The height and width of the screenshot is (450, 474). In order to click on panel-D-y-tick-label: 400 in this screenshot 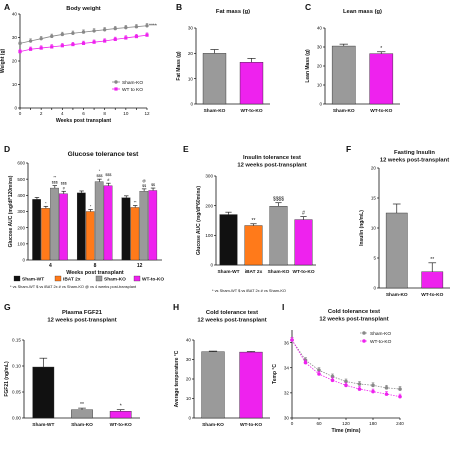, I will do `click(21, 195)`.